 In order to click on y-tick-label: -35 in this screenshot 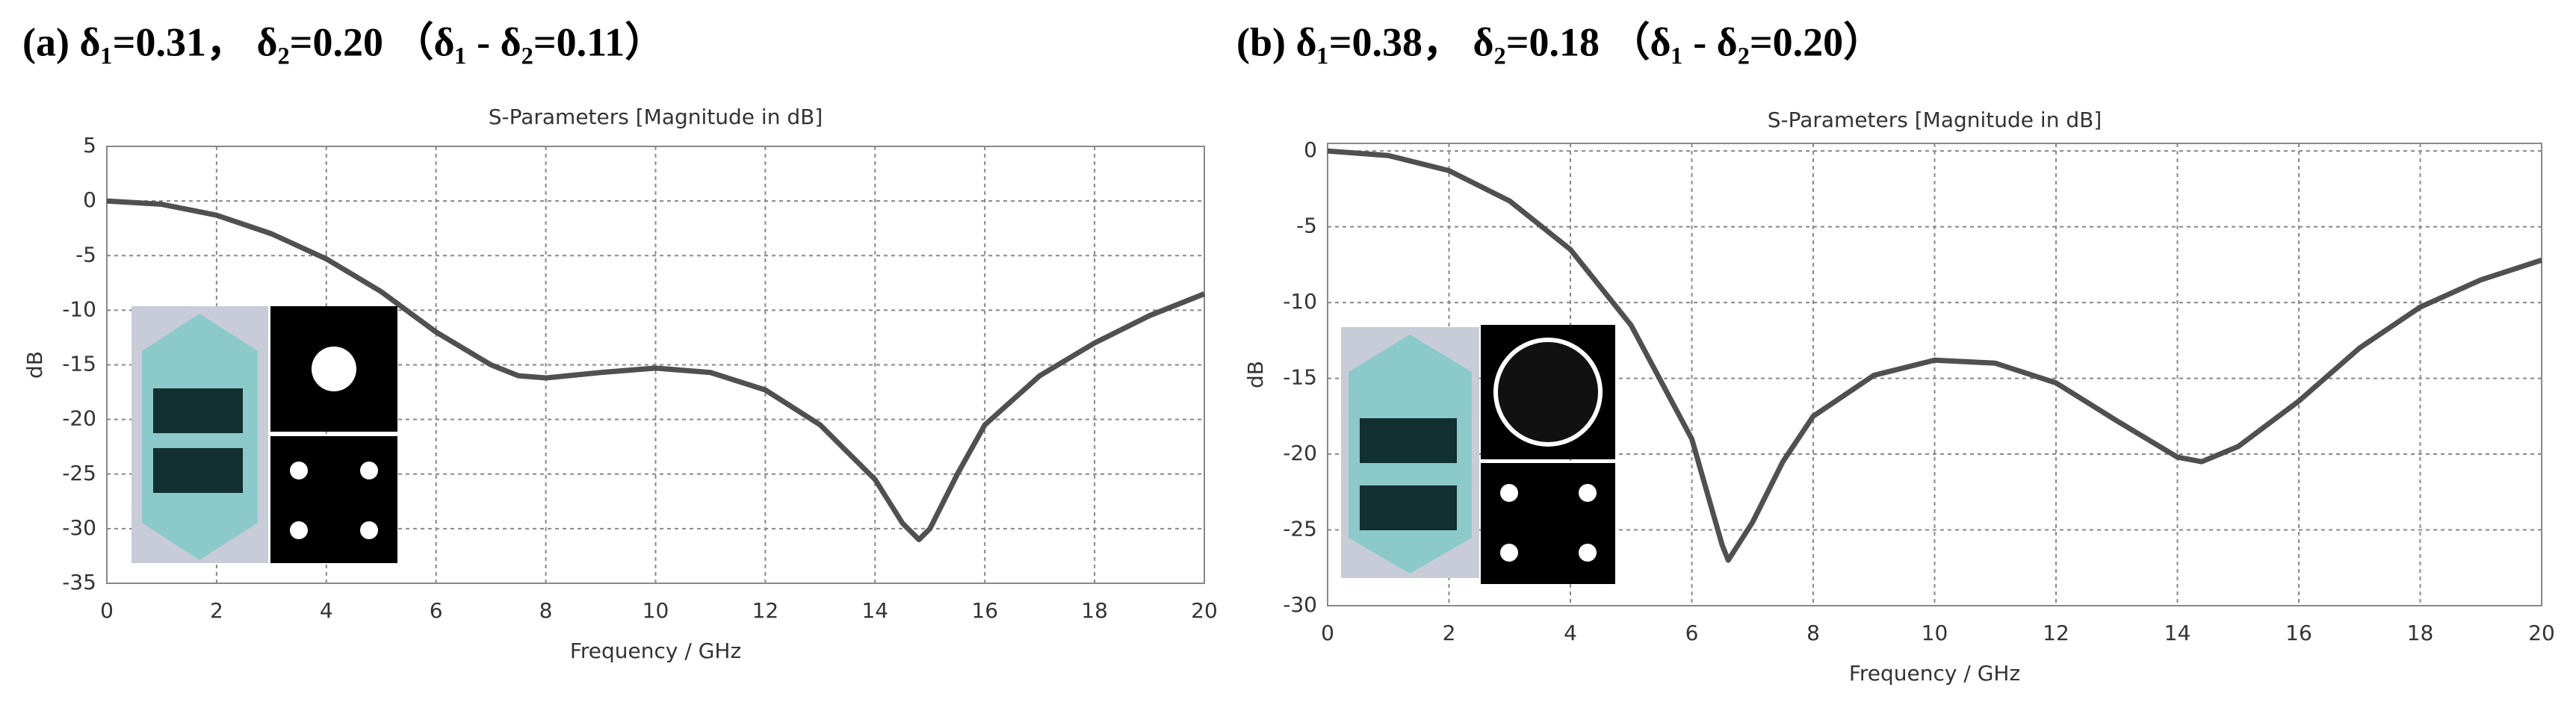, I will do `click(79, 582)`.